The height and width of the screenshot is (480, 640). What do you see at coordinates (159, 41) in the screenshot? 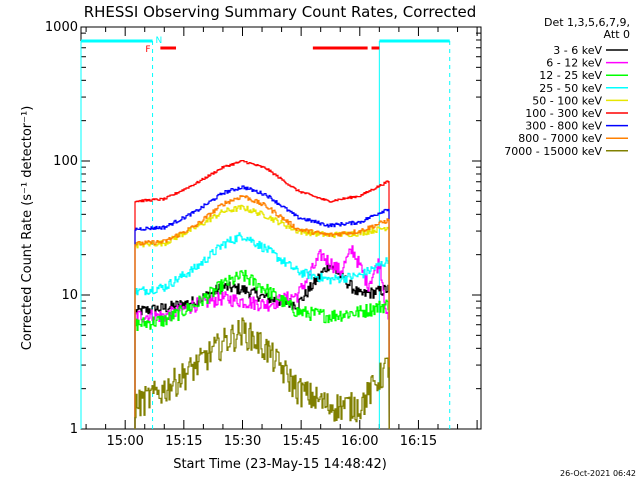
I see `night-mark-label: N` at bounding box center [159, 41].